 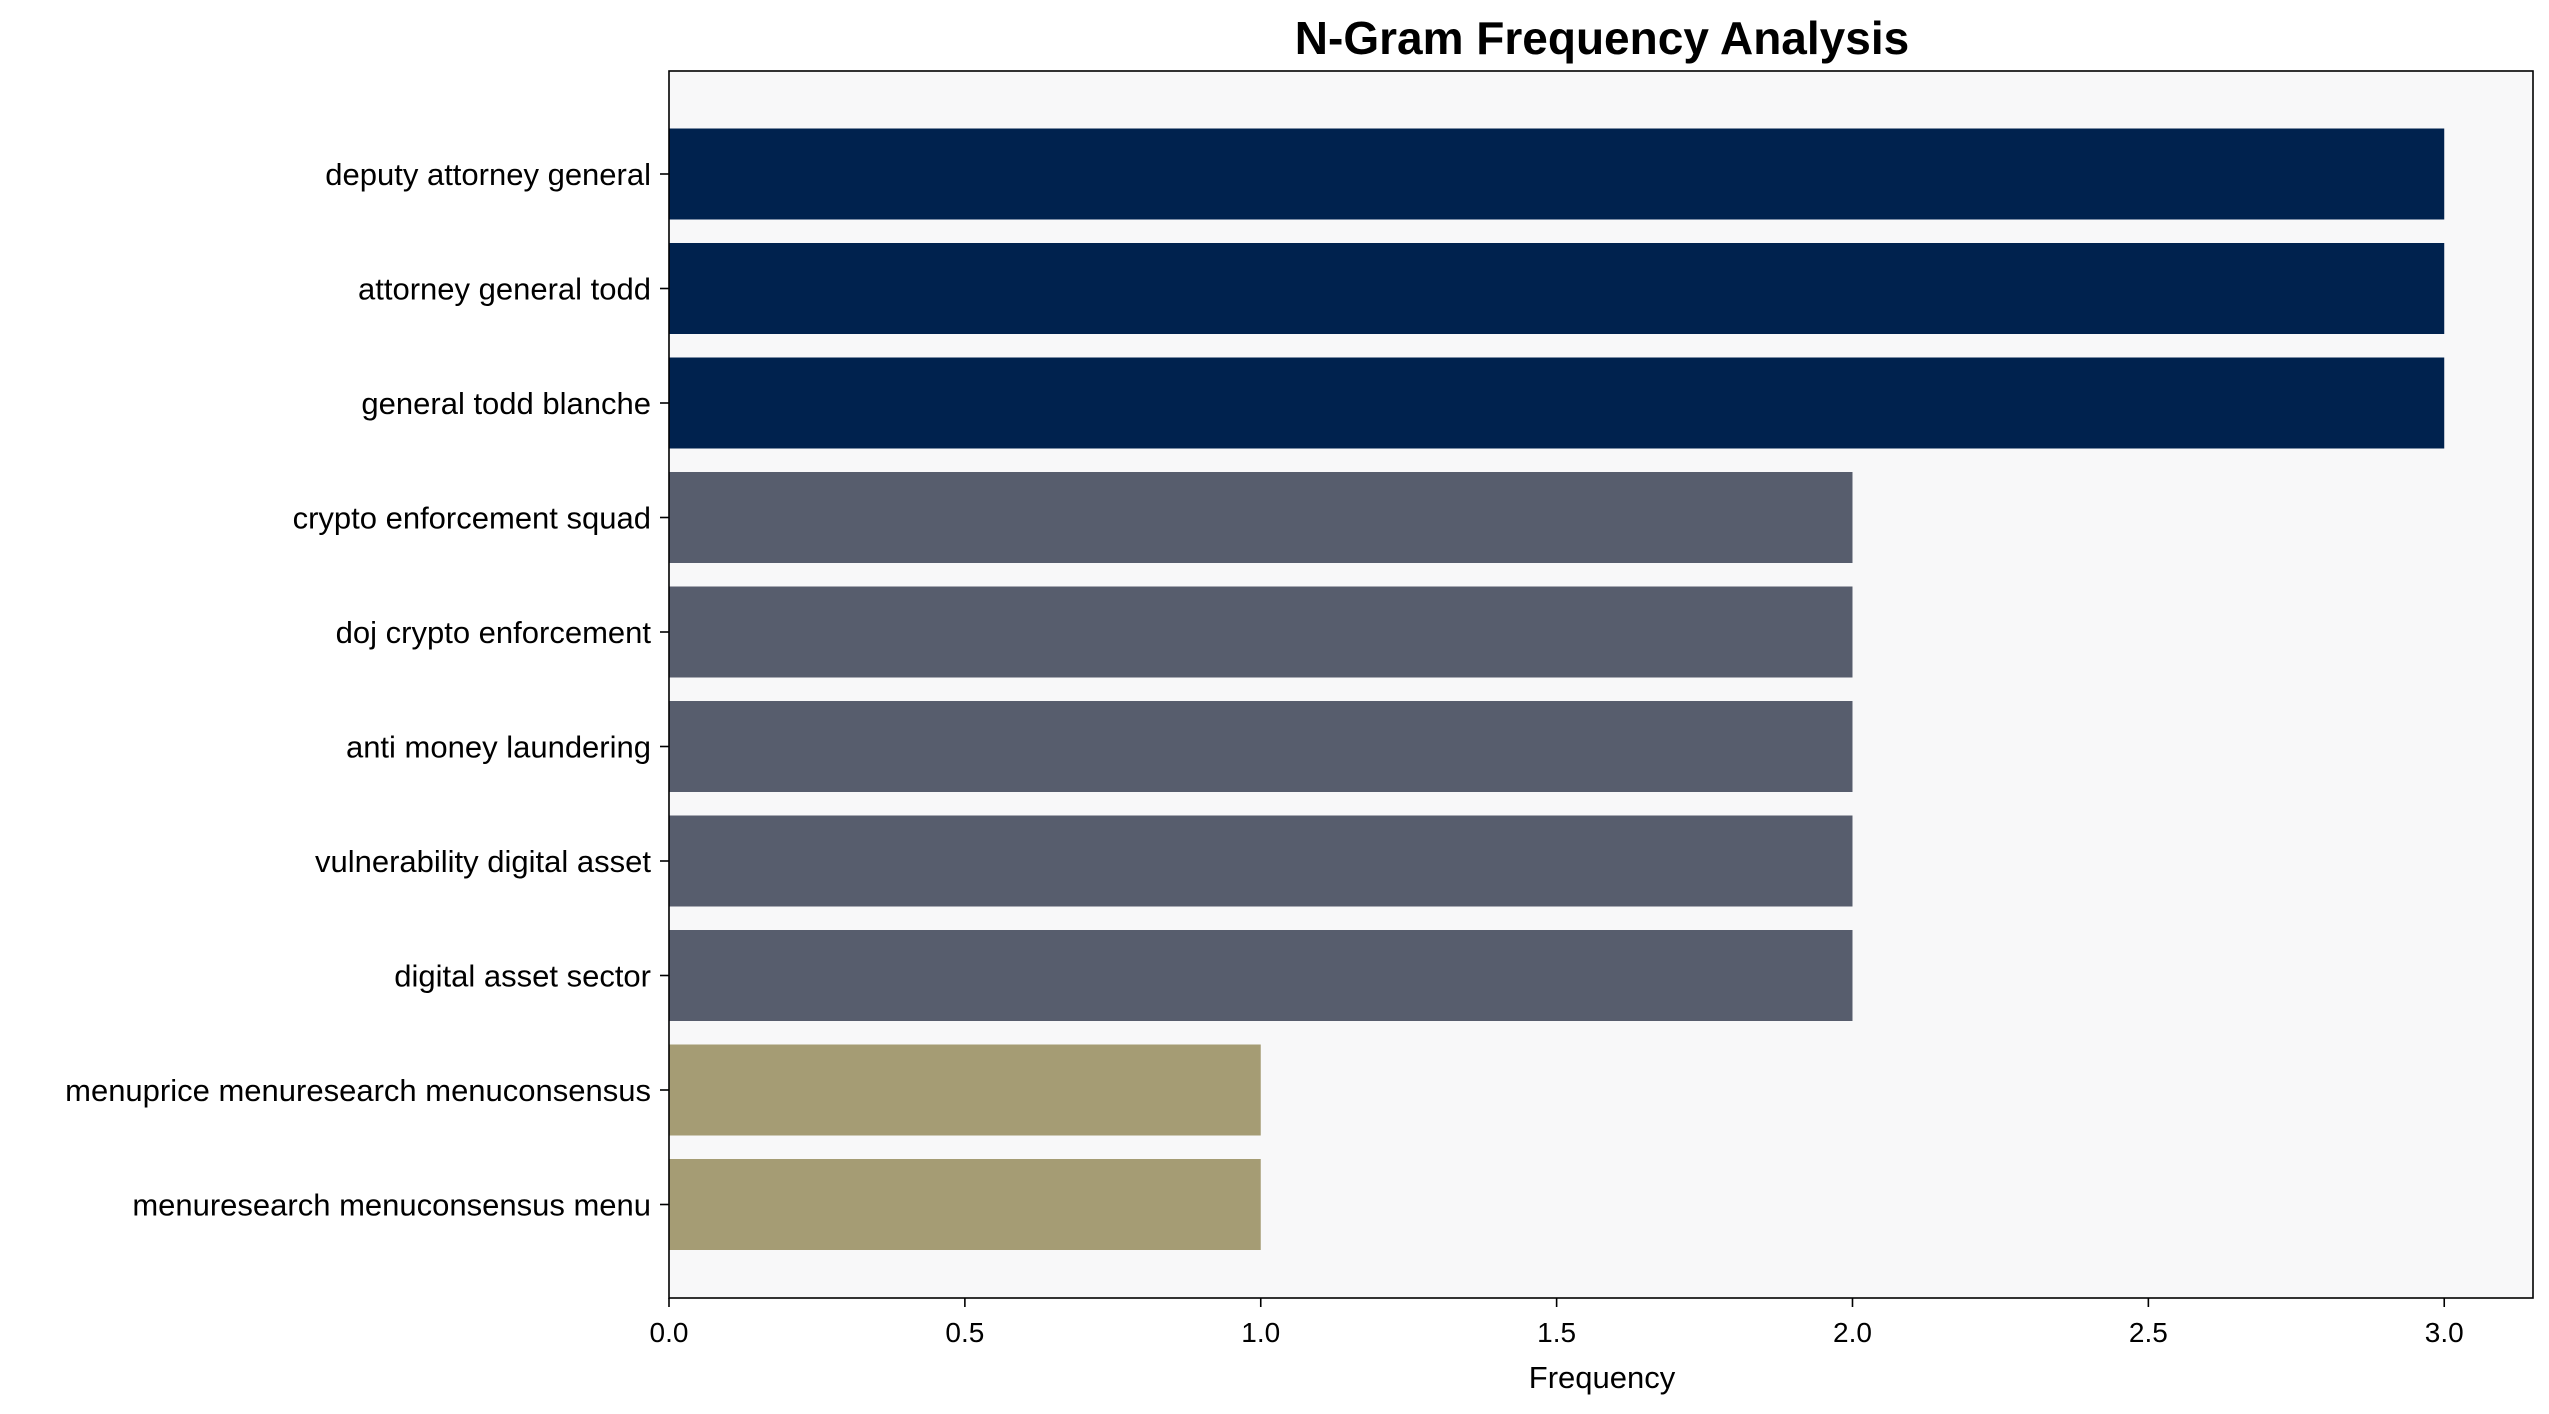 What do you see at coordinates (1602, 1377) in the screenshot?
I see `x-axis-label: Frequency` at bounding box center [1602, 1377].